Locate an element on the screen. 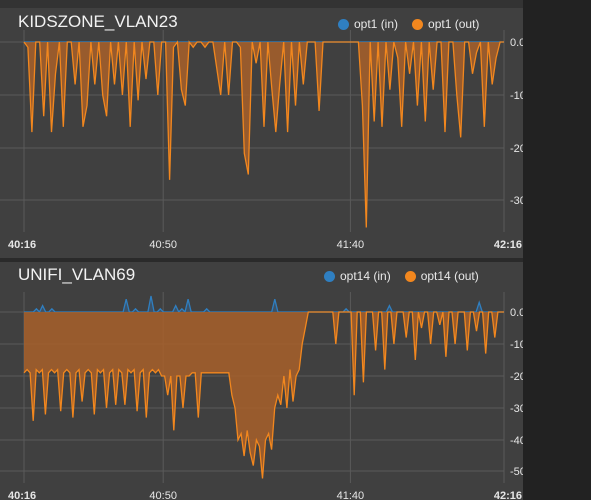 The image size is (591, 500). legend-label-in: opt1 (in) is located at coordinates (376, 24).